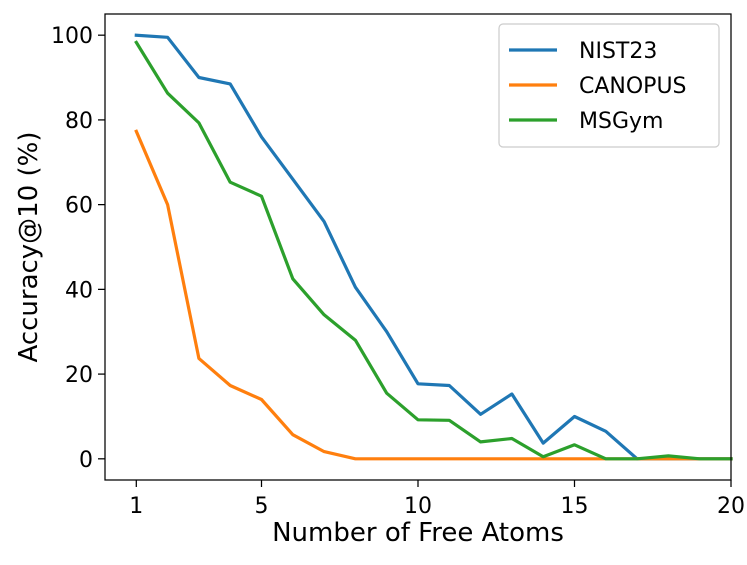  I want to click on y-tick-label: 100, so click(72, 36).